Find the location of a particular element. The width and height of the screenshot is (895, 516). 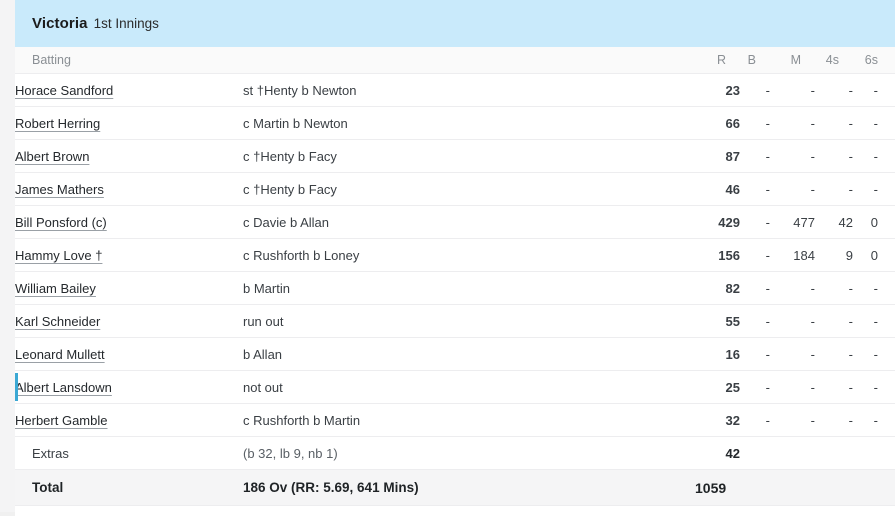

dismissal-text: c Davie b Allan is located at coordinates (469, 222).